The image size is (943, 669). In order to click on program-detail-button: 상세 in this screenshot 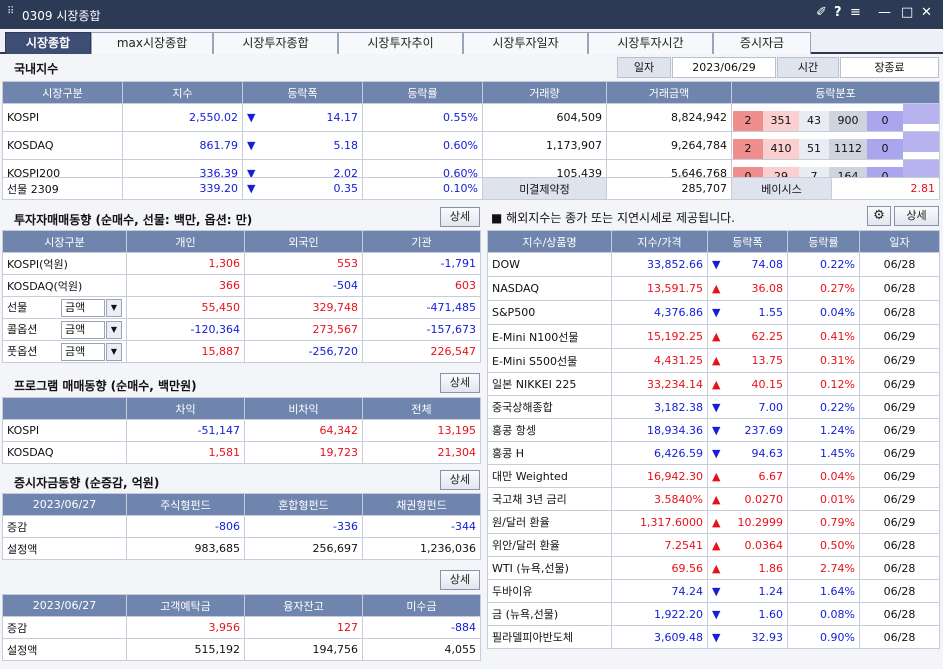, I will do `click(460, 383)`.